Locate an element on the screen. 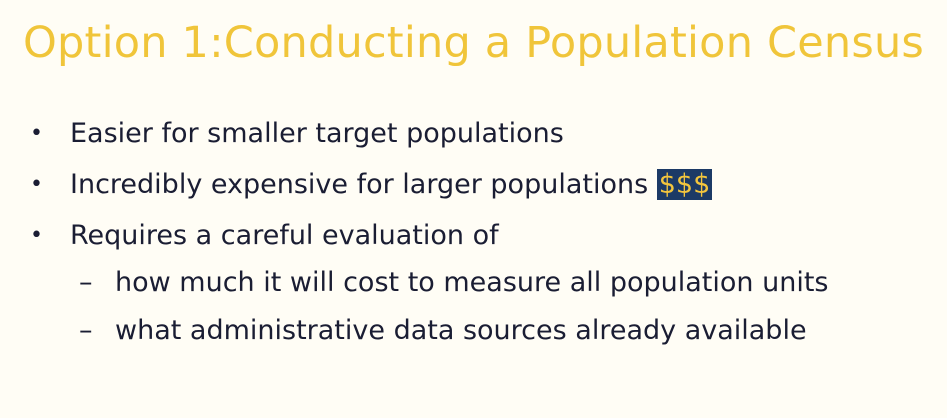 Image resolution: width=947 pixels, height=418 pixels. bullet-text: Easier for smaller target populations is located at coordinates (317, 133).